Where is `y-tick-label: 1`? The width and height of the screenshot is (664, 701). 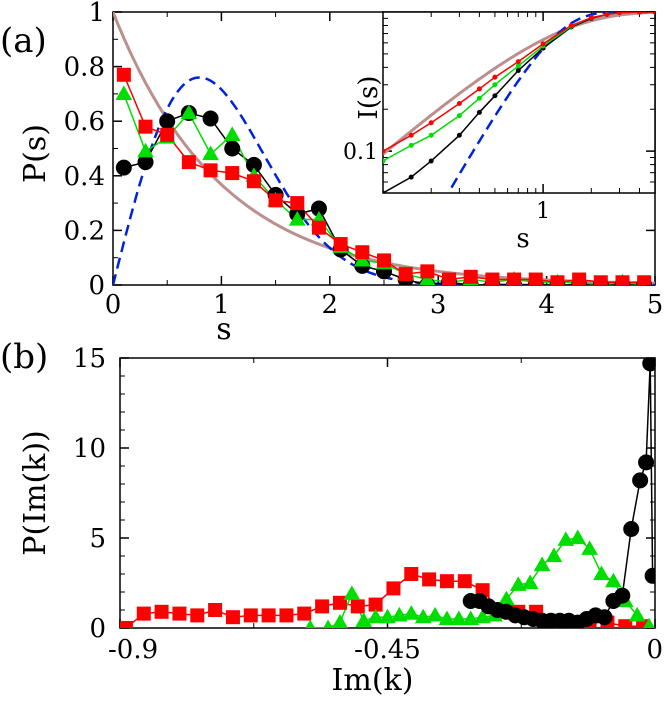
y-tick-label: 1 is located at coordinates (96, 14).